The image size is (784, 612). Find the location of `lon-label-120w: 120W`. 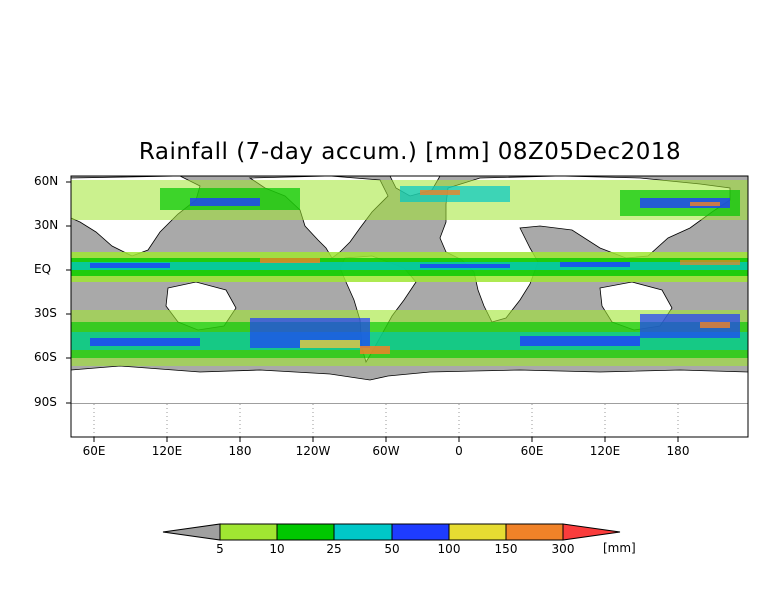

lon-label-120w: 120W is located at coordinates (313, 451).